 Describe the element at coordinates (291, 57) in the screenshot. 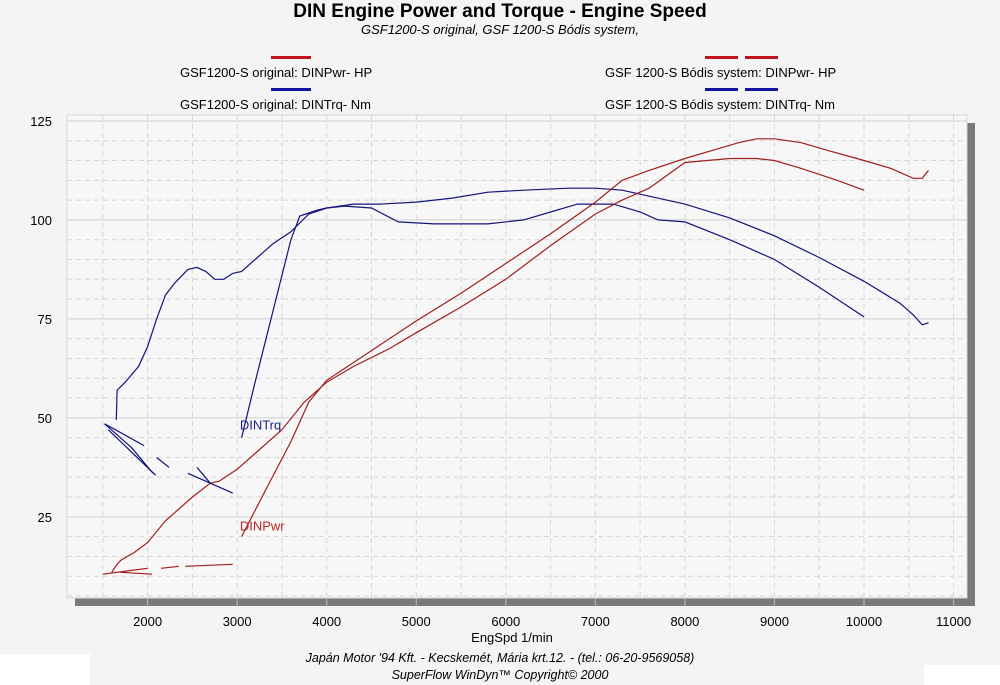

I see `legend-swatch-original-power` at that location.